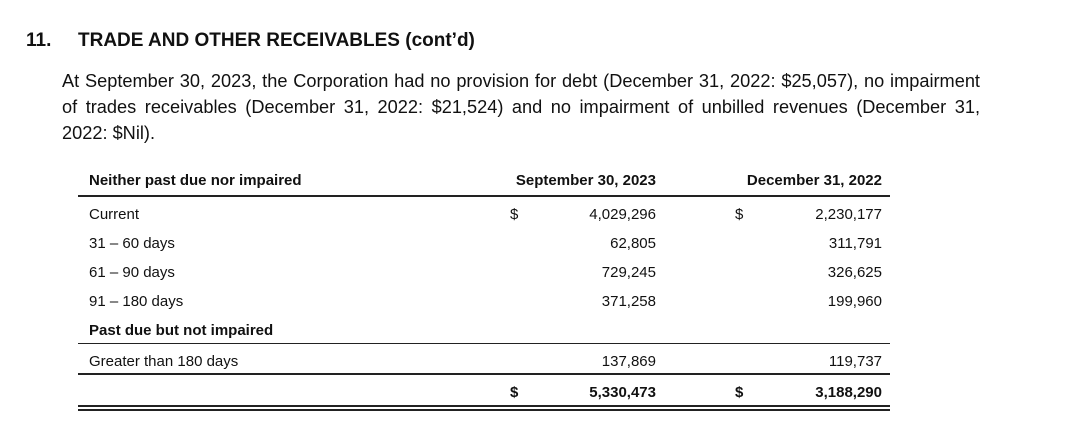 Image resolution: width=1080 pixels, height=426 pixels. Describe the element at coordinates (855, 243) in the screenshot. I see `row-value-2022: 311,791` at that location.